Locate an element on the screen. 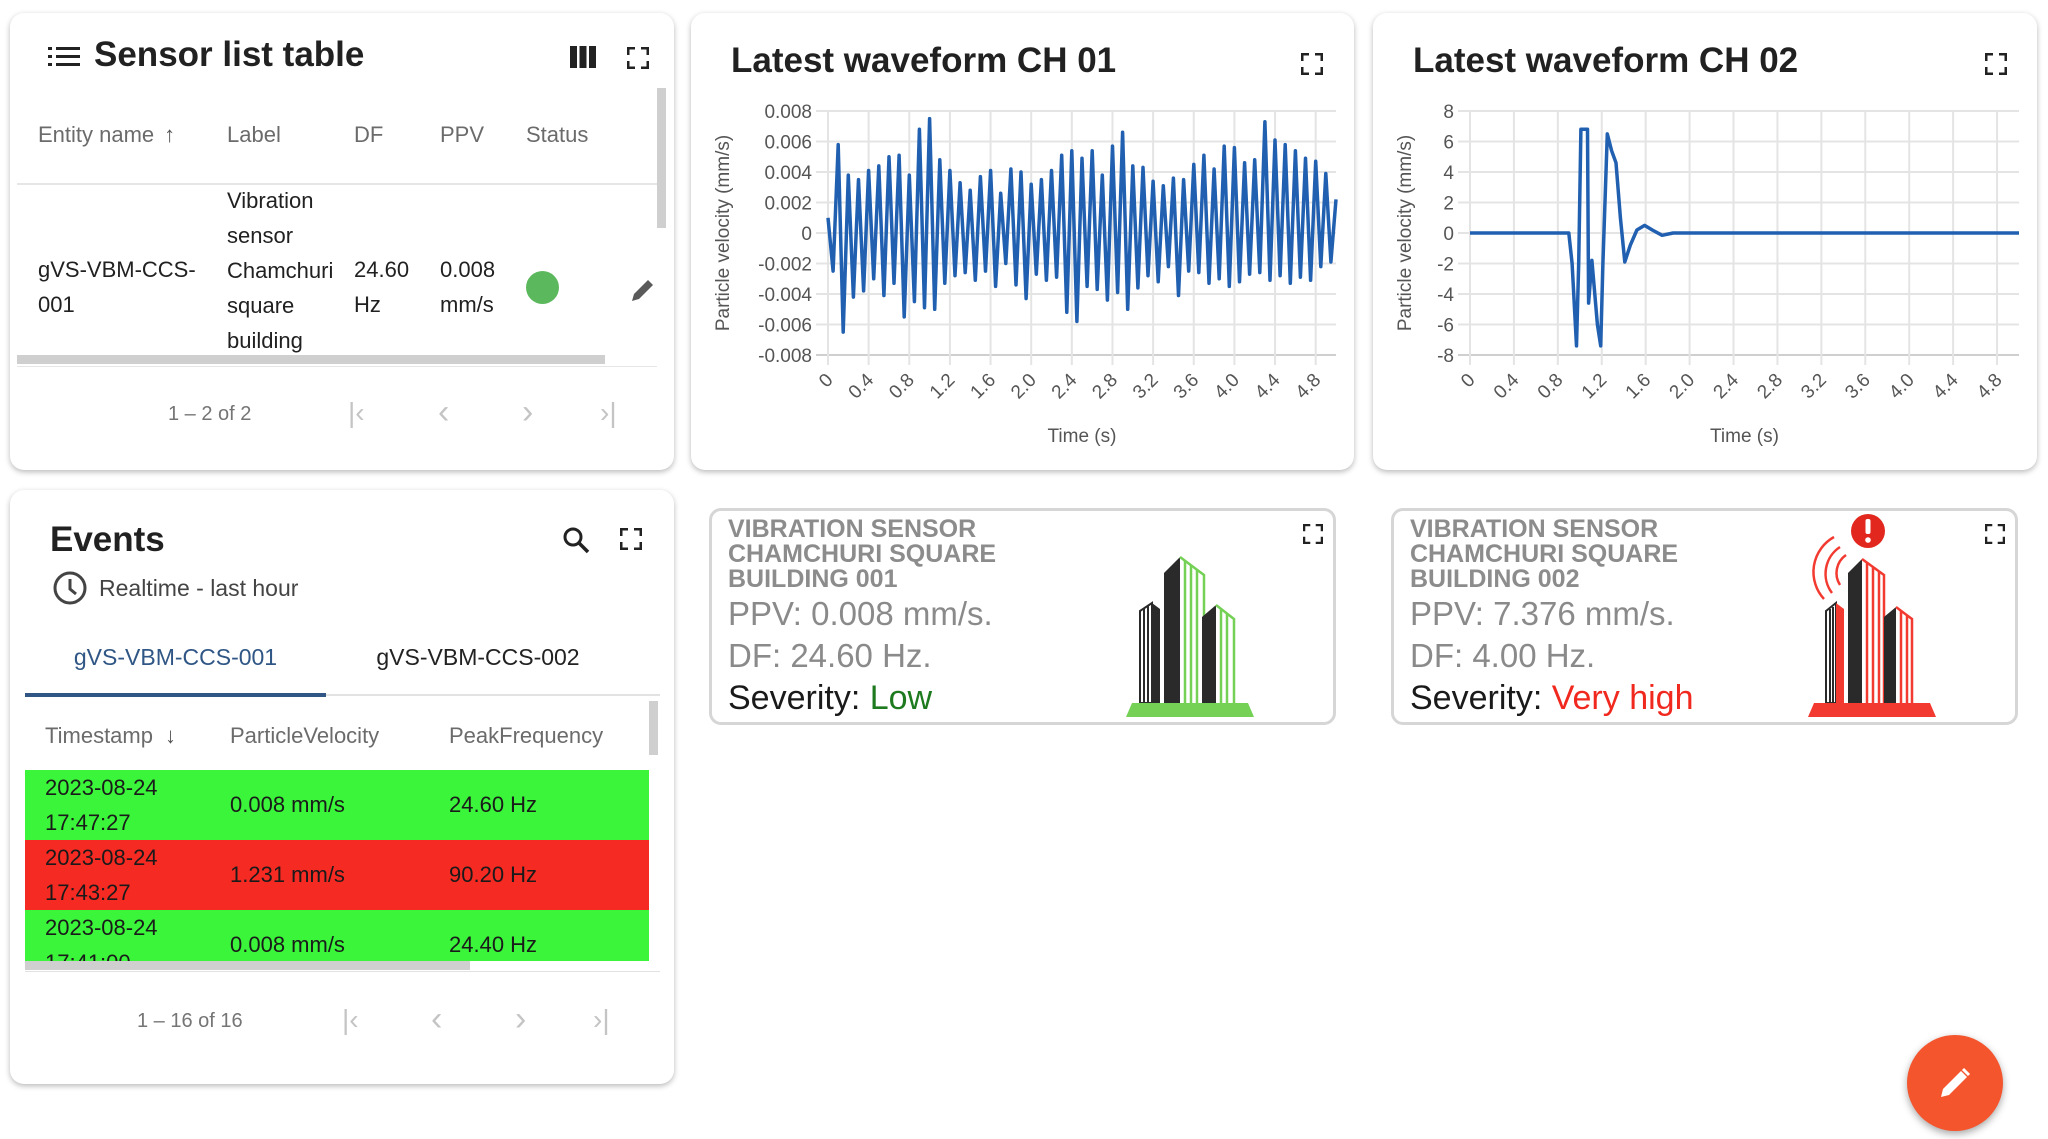 The image size is (2048, 1139). status-indicator is located at coordinates (542, 287).